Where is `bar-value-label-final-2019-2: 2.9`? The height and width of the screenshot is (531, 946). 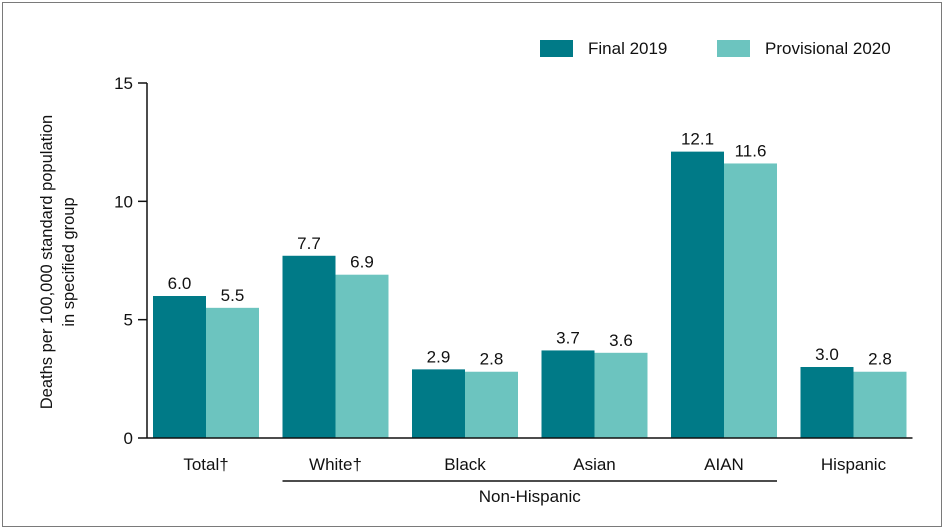 bar-value-label-final-2019-2: 2.9 is located at coordinates (439, 356).